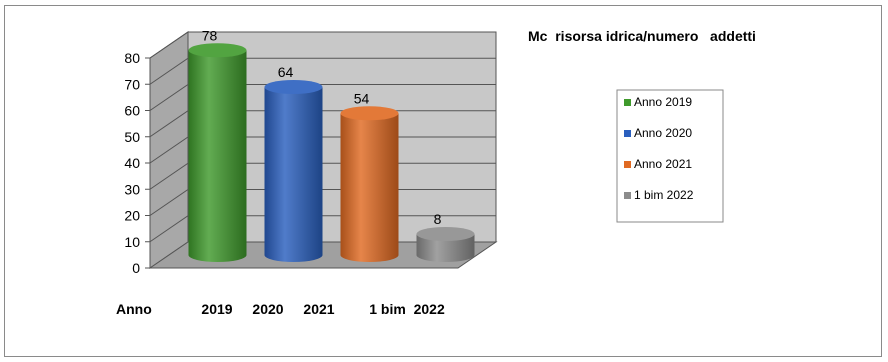  What do you see at coordinates (318, 309) in the screenshot?
I see `x-tick-label: 2021` at bounding box center [318, 309].